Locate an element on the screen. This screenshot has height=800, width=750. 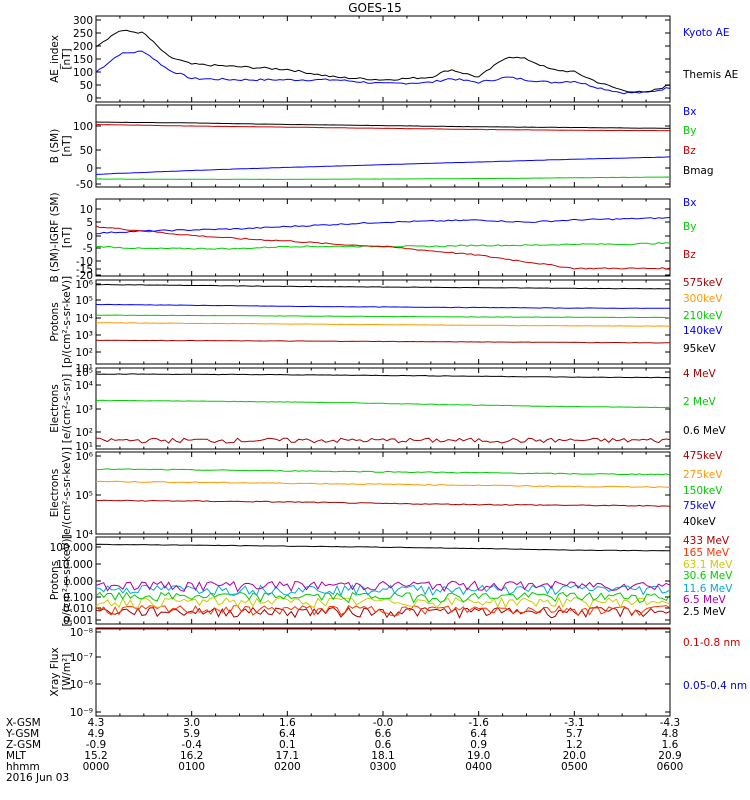
footer-value: 3.0 is located at coordinates (191, 723).